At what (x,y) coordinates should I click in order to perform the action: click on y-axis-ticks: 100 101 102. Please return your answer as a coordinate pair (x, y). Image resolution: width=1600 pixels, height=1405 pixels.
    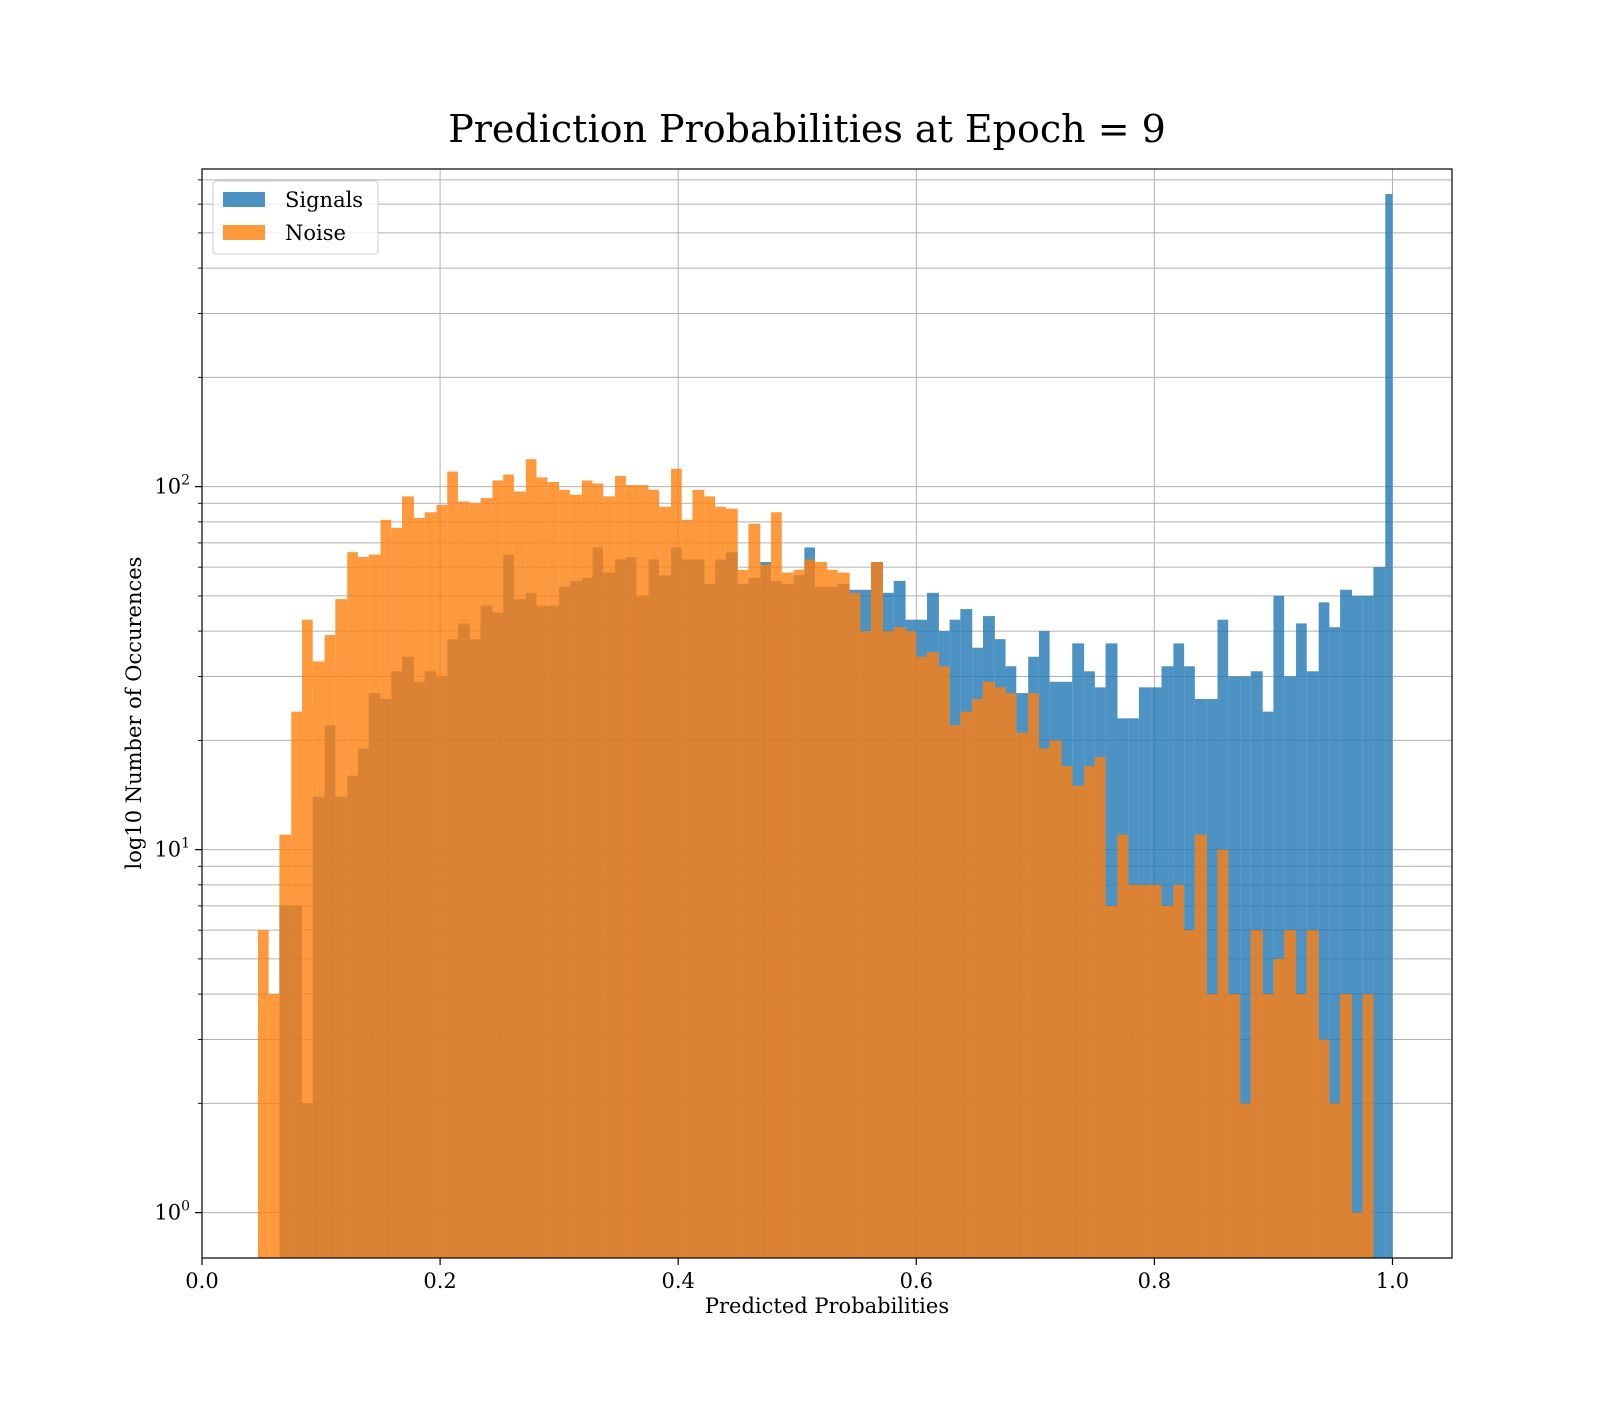
    Looking at the image, I should click on (178, 702).